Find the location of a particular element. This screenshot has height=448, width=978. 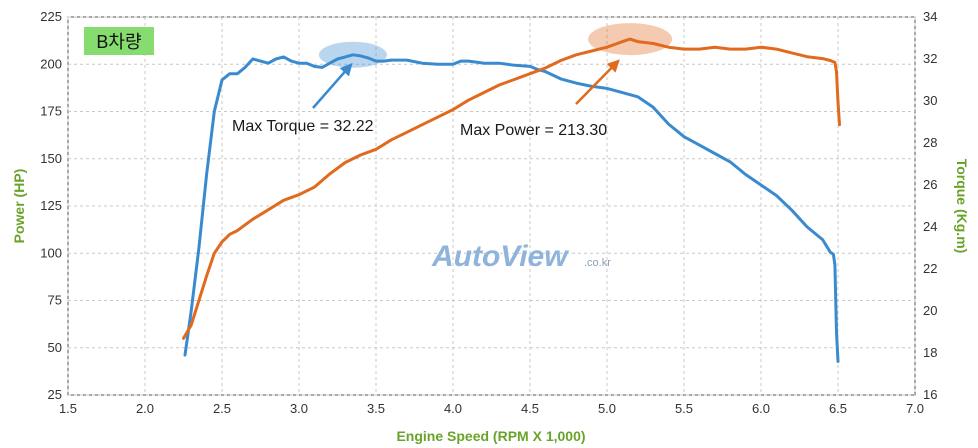

y-right-tick-labels: 16 18 20 22 24 26 28 30 32 34 is located at coordinates (930, 205).